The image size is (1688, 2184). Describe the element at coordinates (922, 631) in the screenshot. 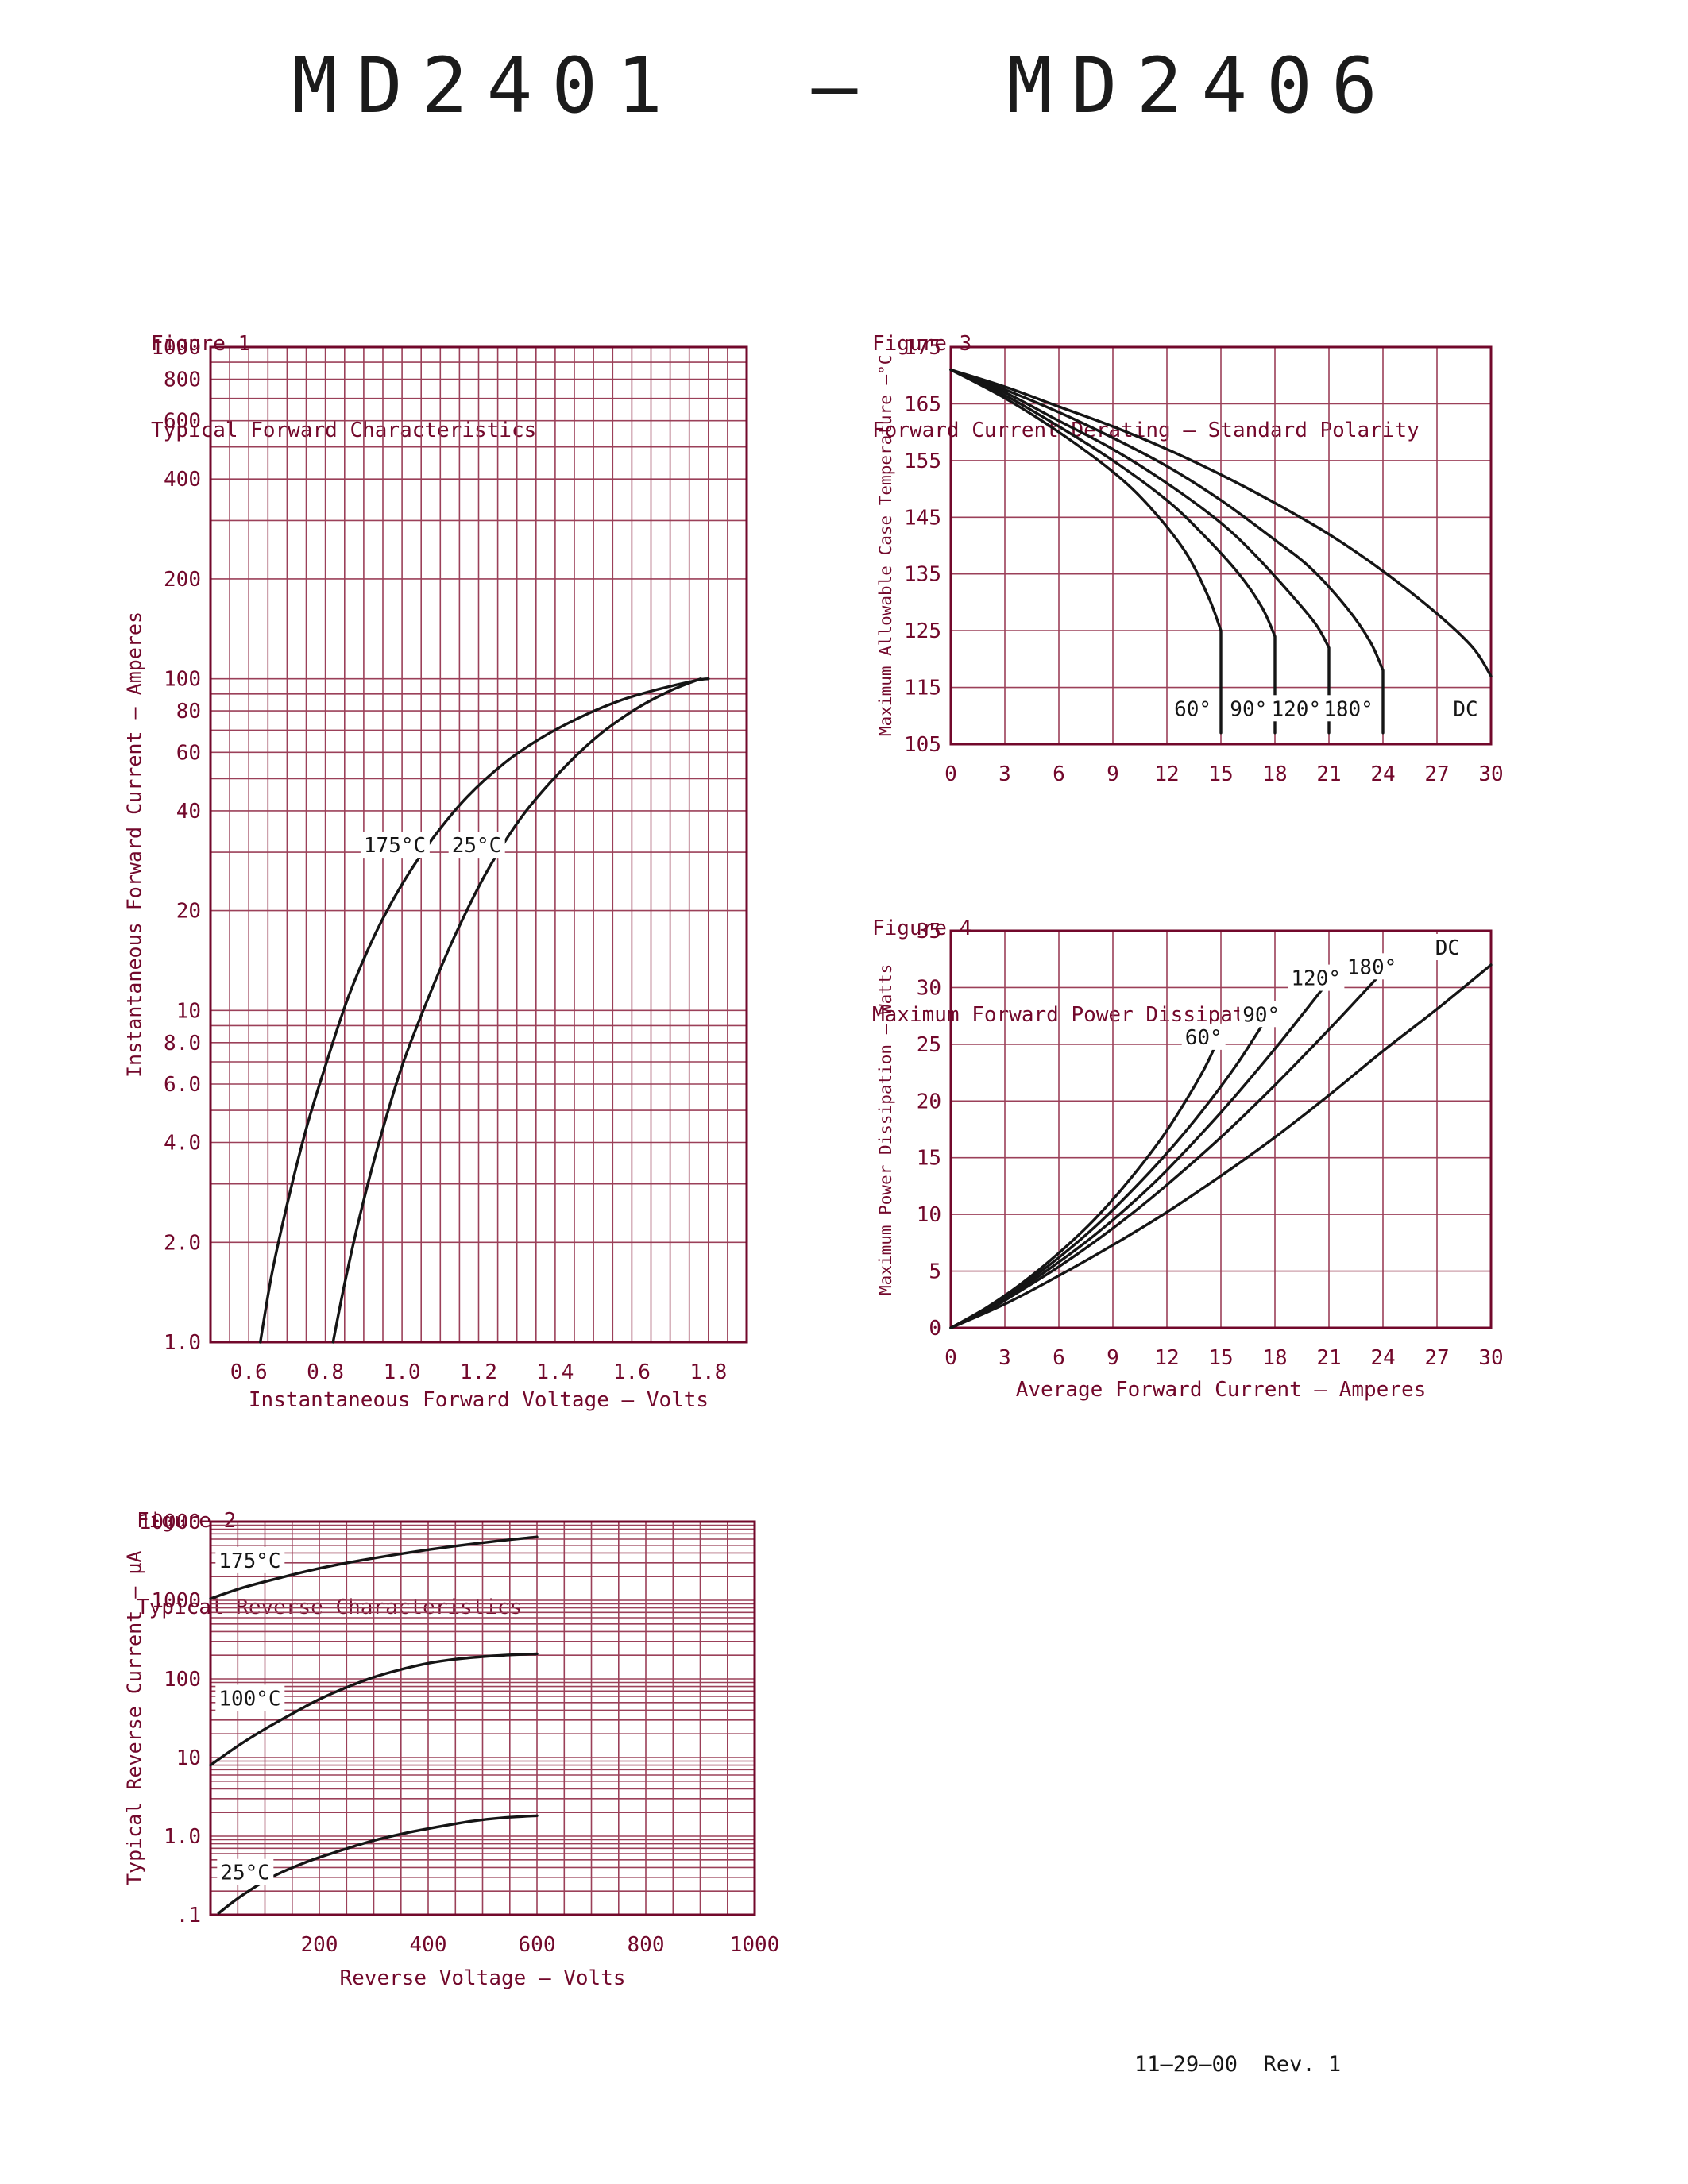

I see `svg-text: 125` at that location.